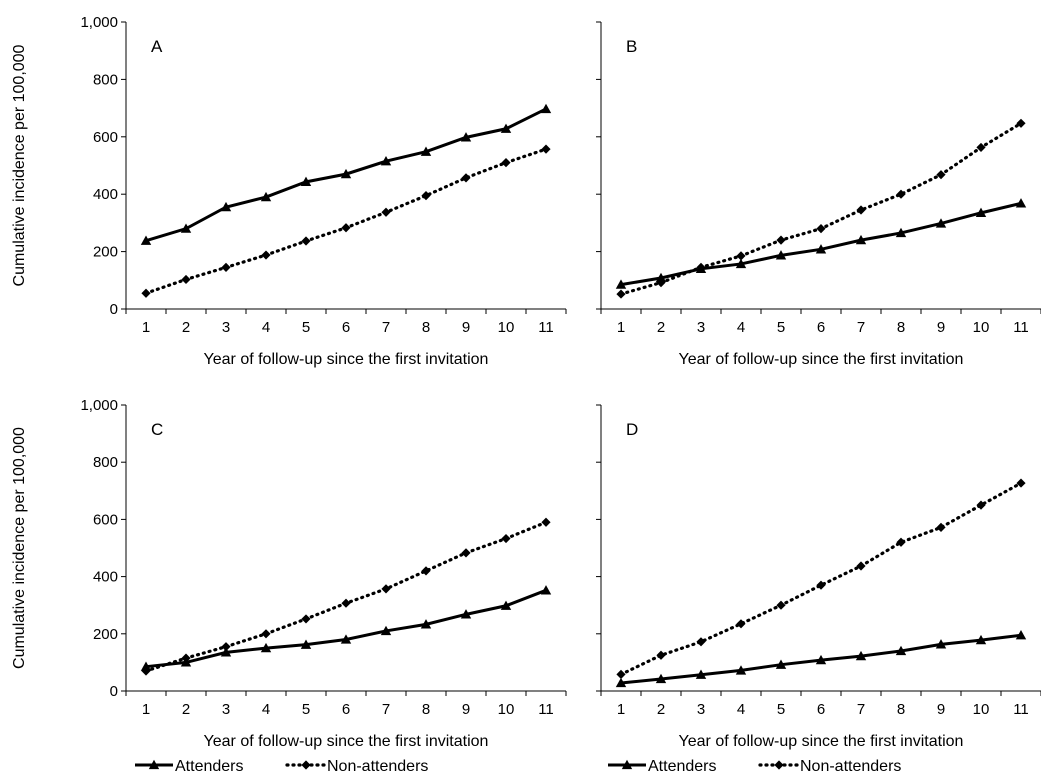  What do you see at coordinates (377, 766) in the screenshot?
I see `legend-label: Non-attenders` at bounding box center [377, 766].